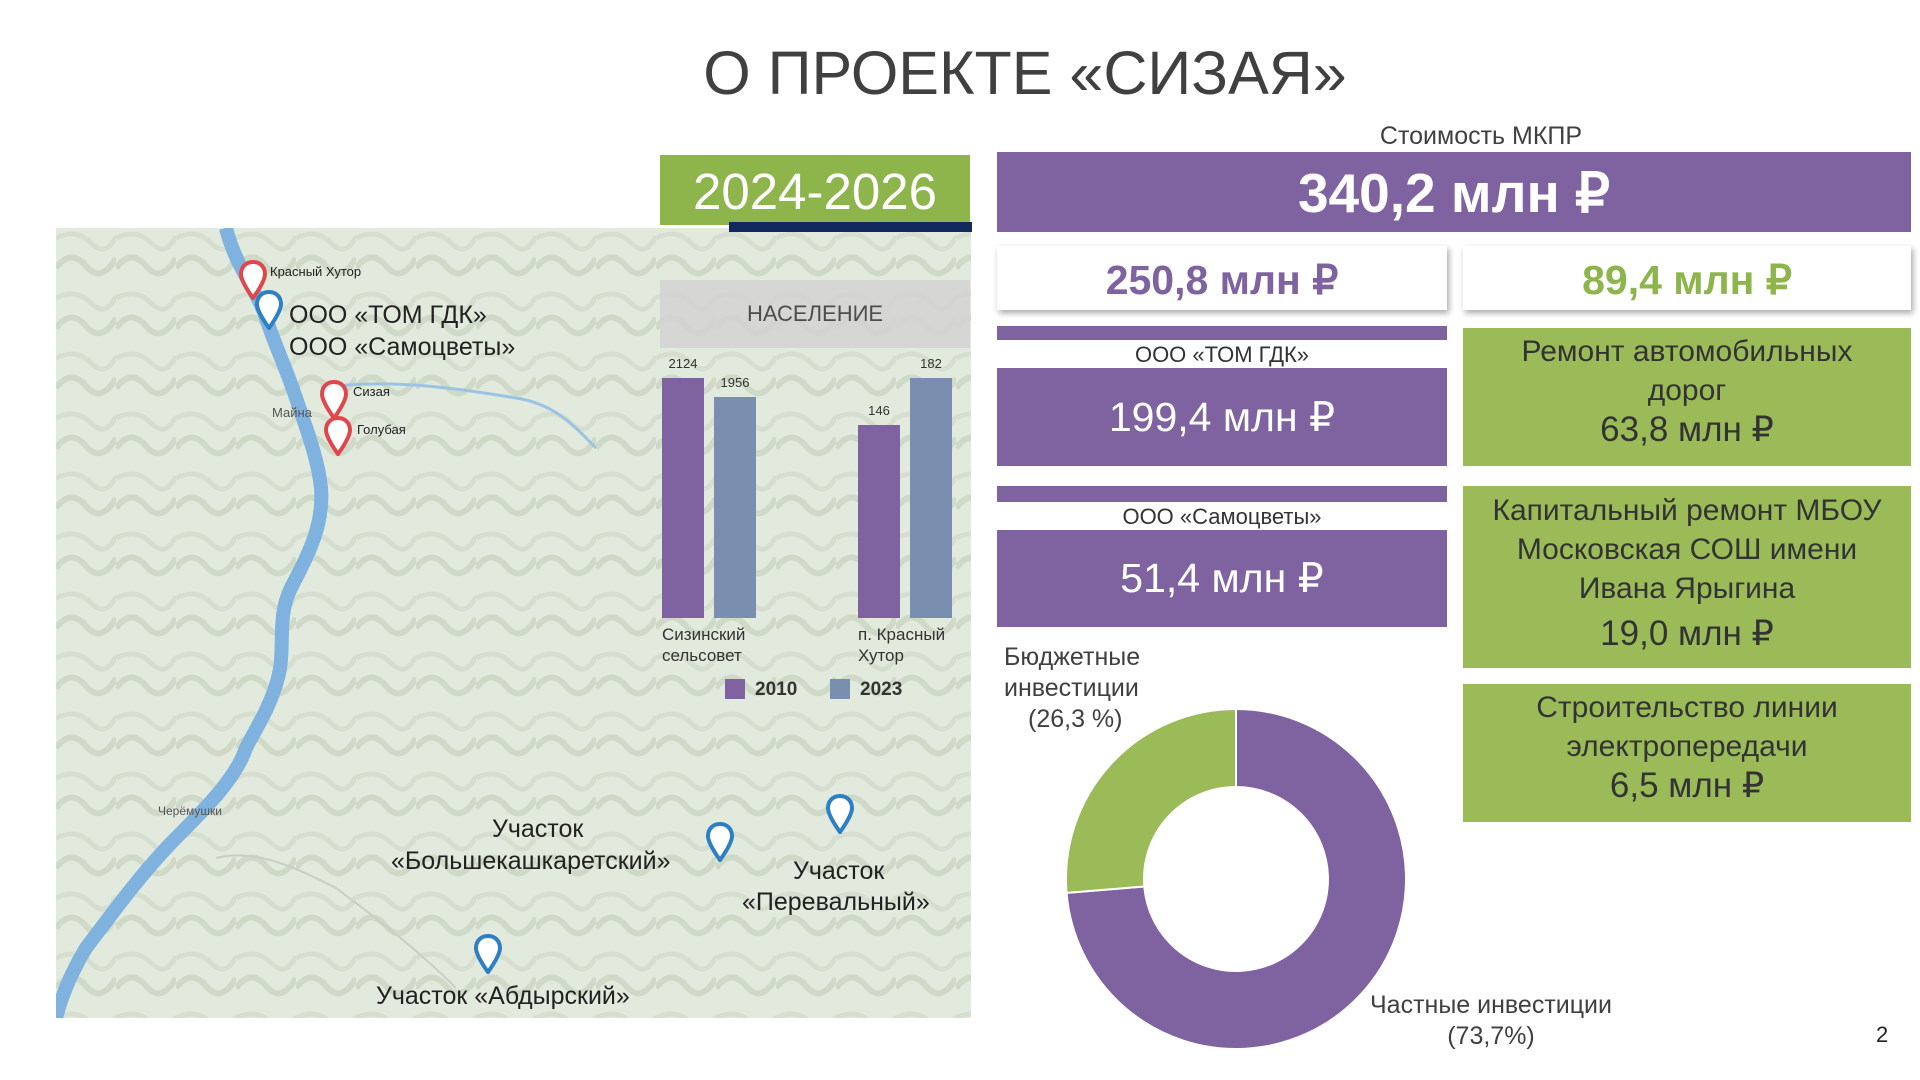 This screenshot has width=1920, height=1080. I want to click on budget-item-text: электропередачи, so click(1687, 746).